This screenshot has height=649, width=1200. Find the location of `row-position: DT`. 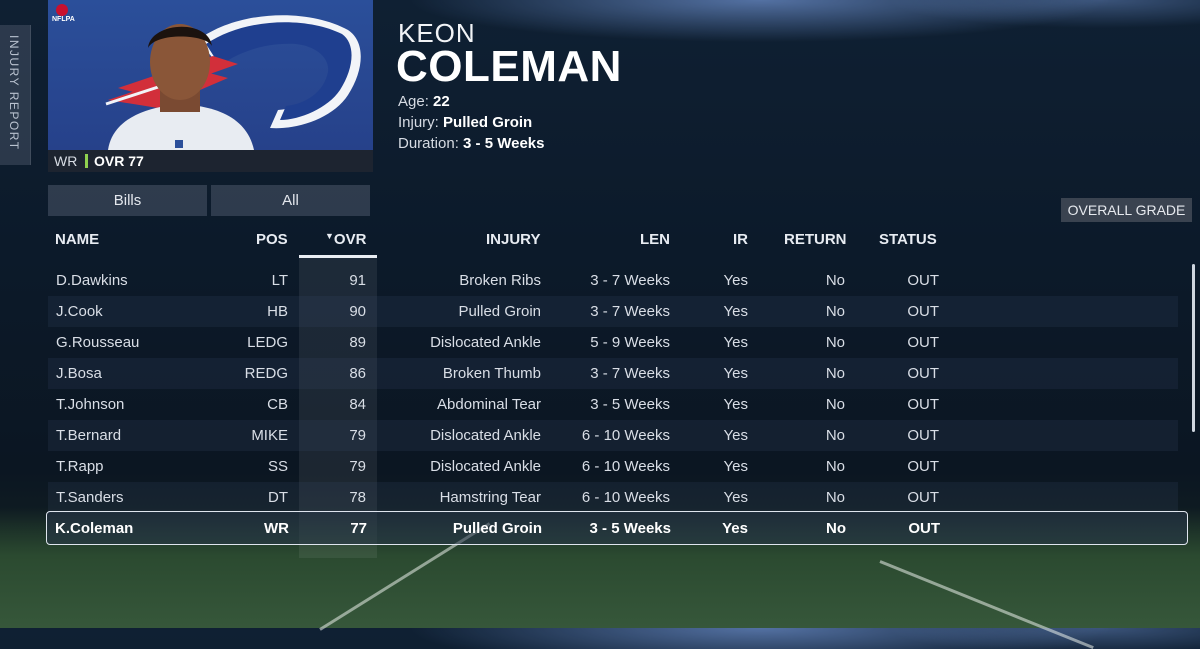

row-position: DT is located at coordinates (278, 497).